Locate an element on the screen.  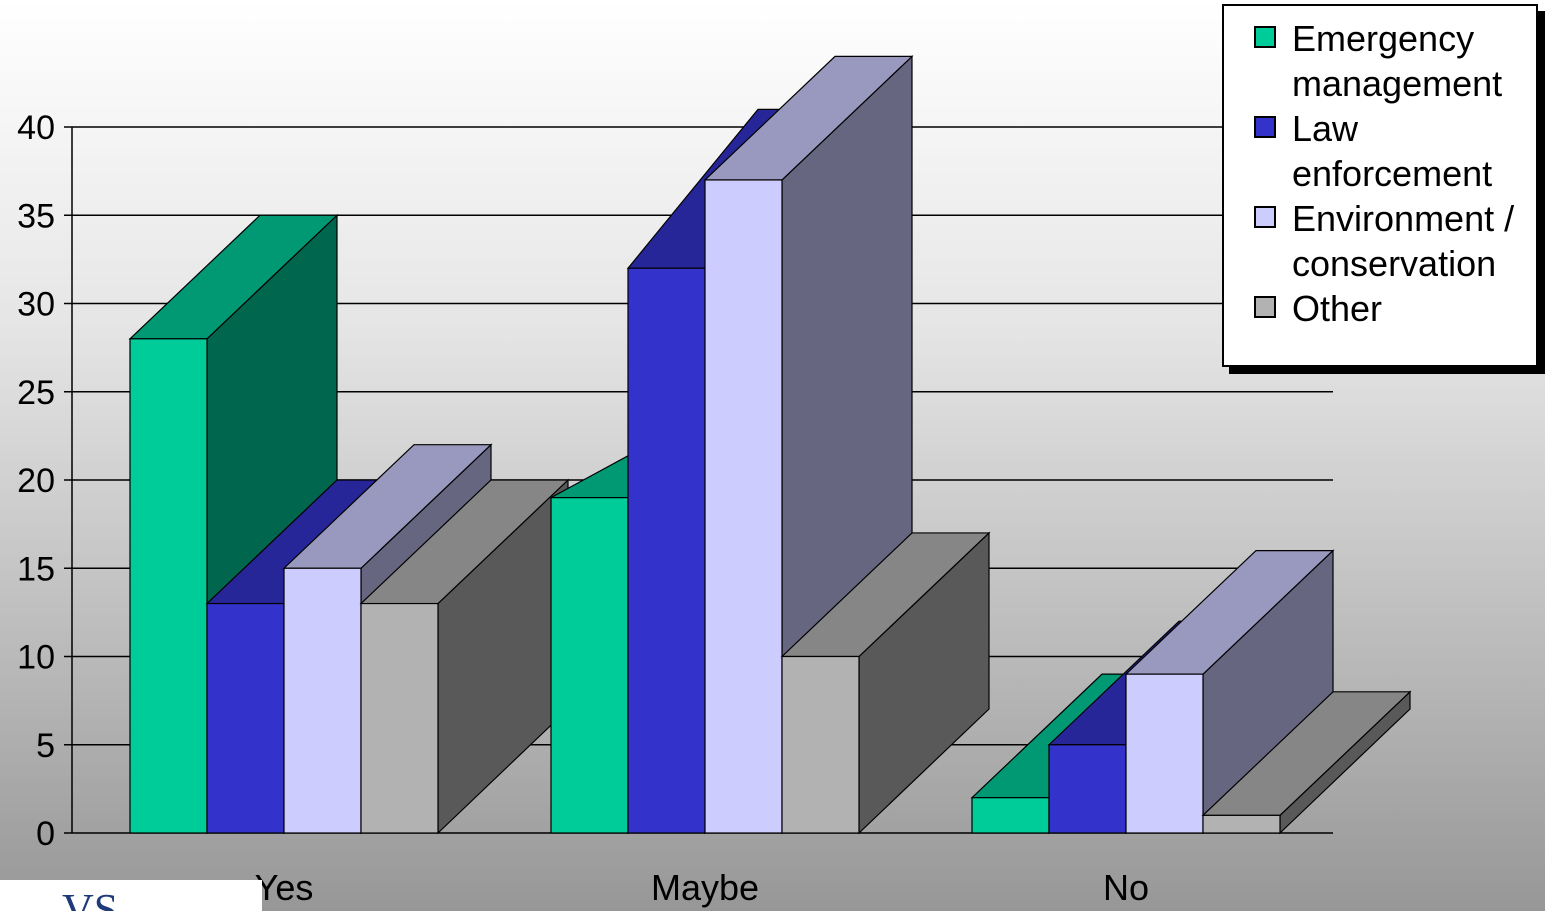
legend-swatch-environment-conservation is located at coordinates (1265, 217).